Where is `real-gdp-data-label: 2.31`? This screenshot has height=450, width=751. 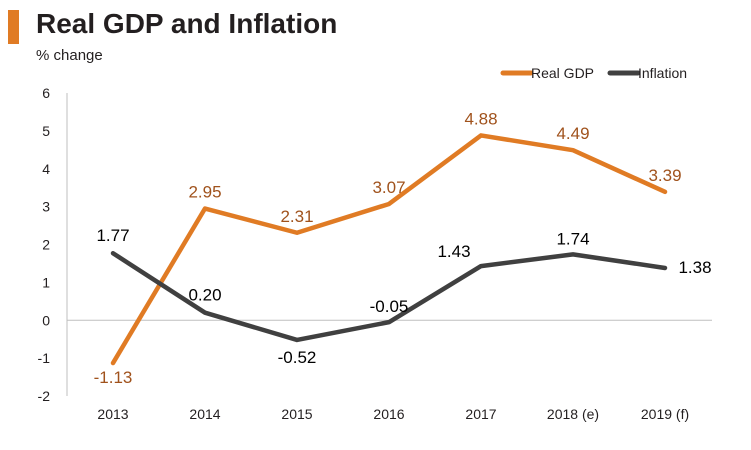
real-gdp-data-label: 2.31 is located at coordinates (296, 216).